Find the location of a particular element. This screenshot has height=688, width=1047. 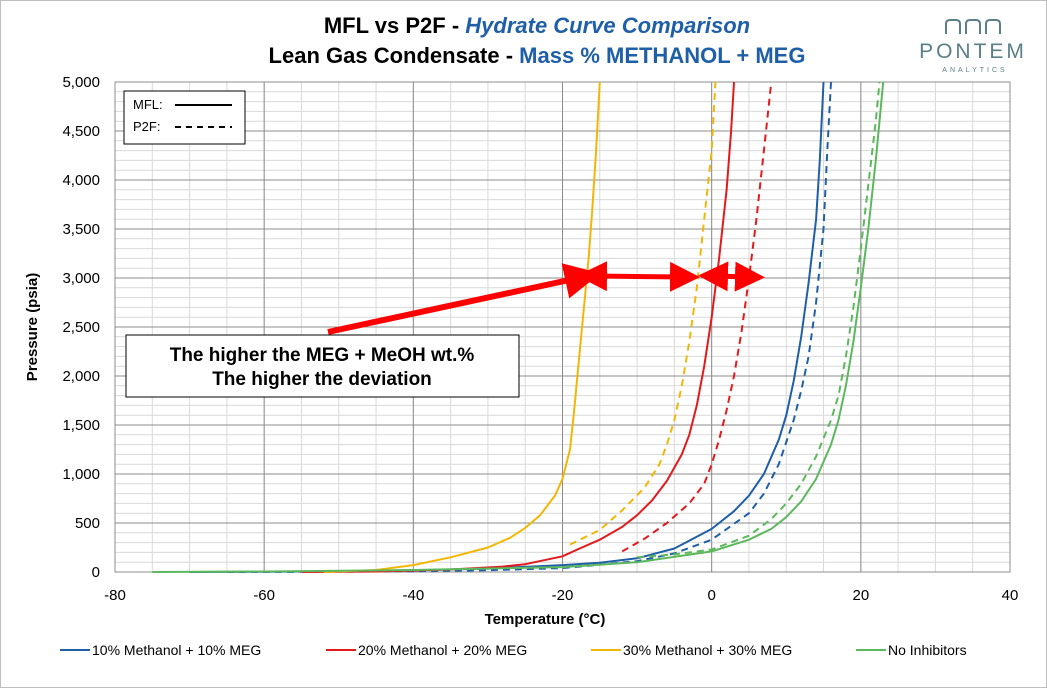

line-style-legend: MFL: P2F: is located at coordinates (184, 117).